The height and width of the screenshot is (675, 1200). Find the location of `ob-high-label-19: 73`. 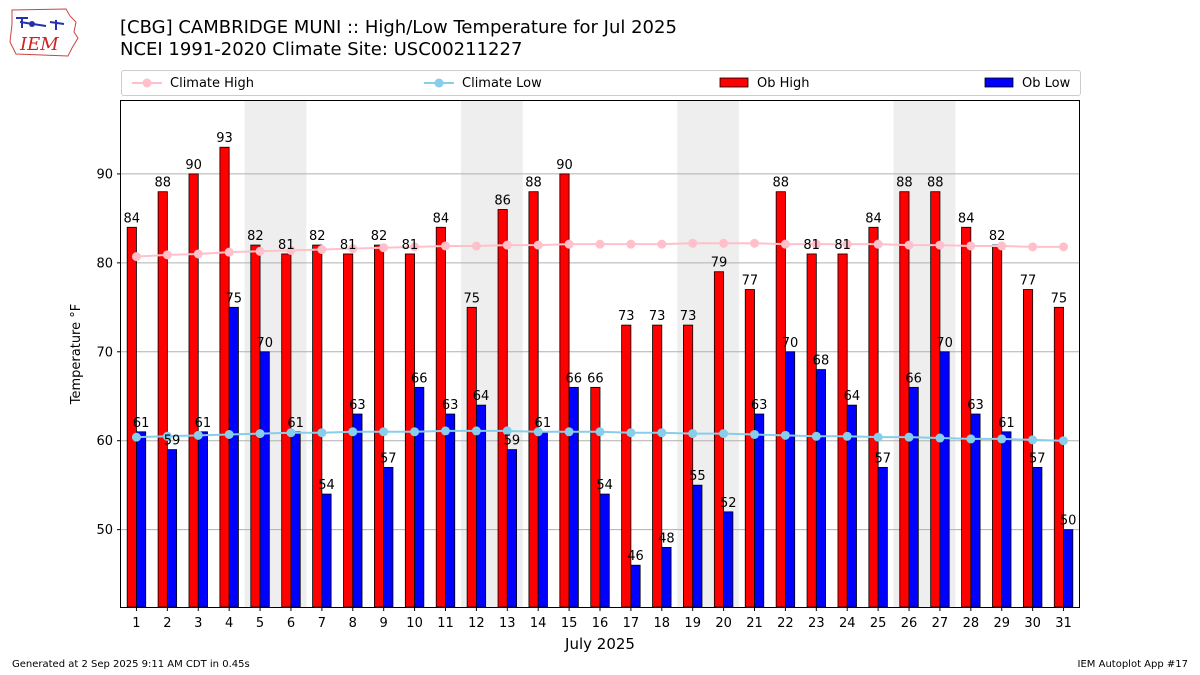

ob-high-label-19: 73 is located at coordinates (688, 316).